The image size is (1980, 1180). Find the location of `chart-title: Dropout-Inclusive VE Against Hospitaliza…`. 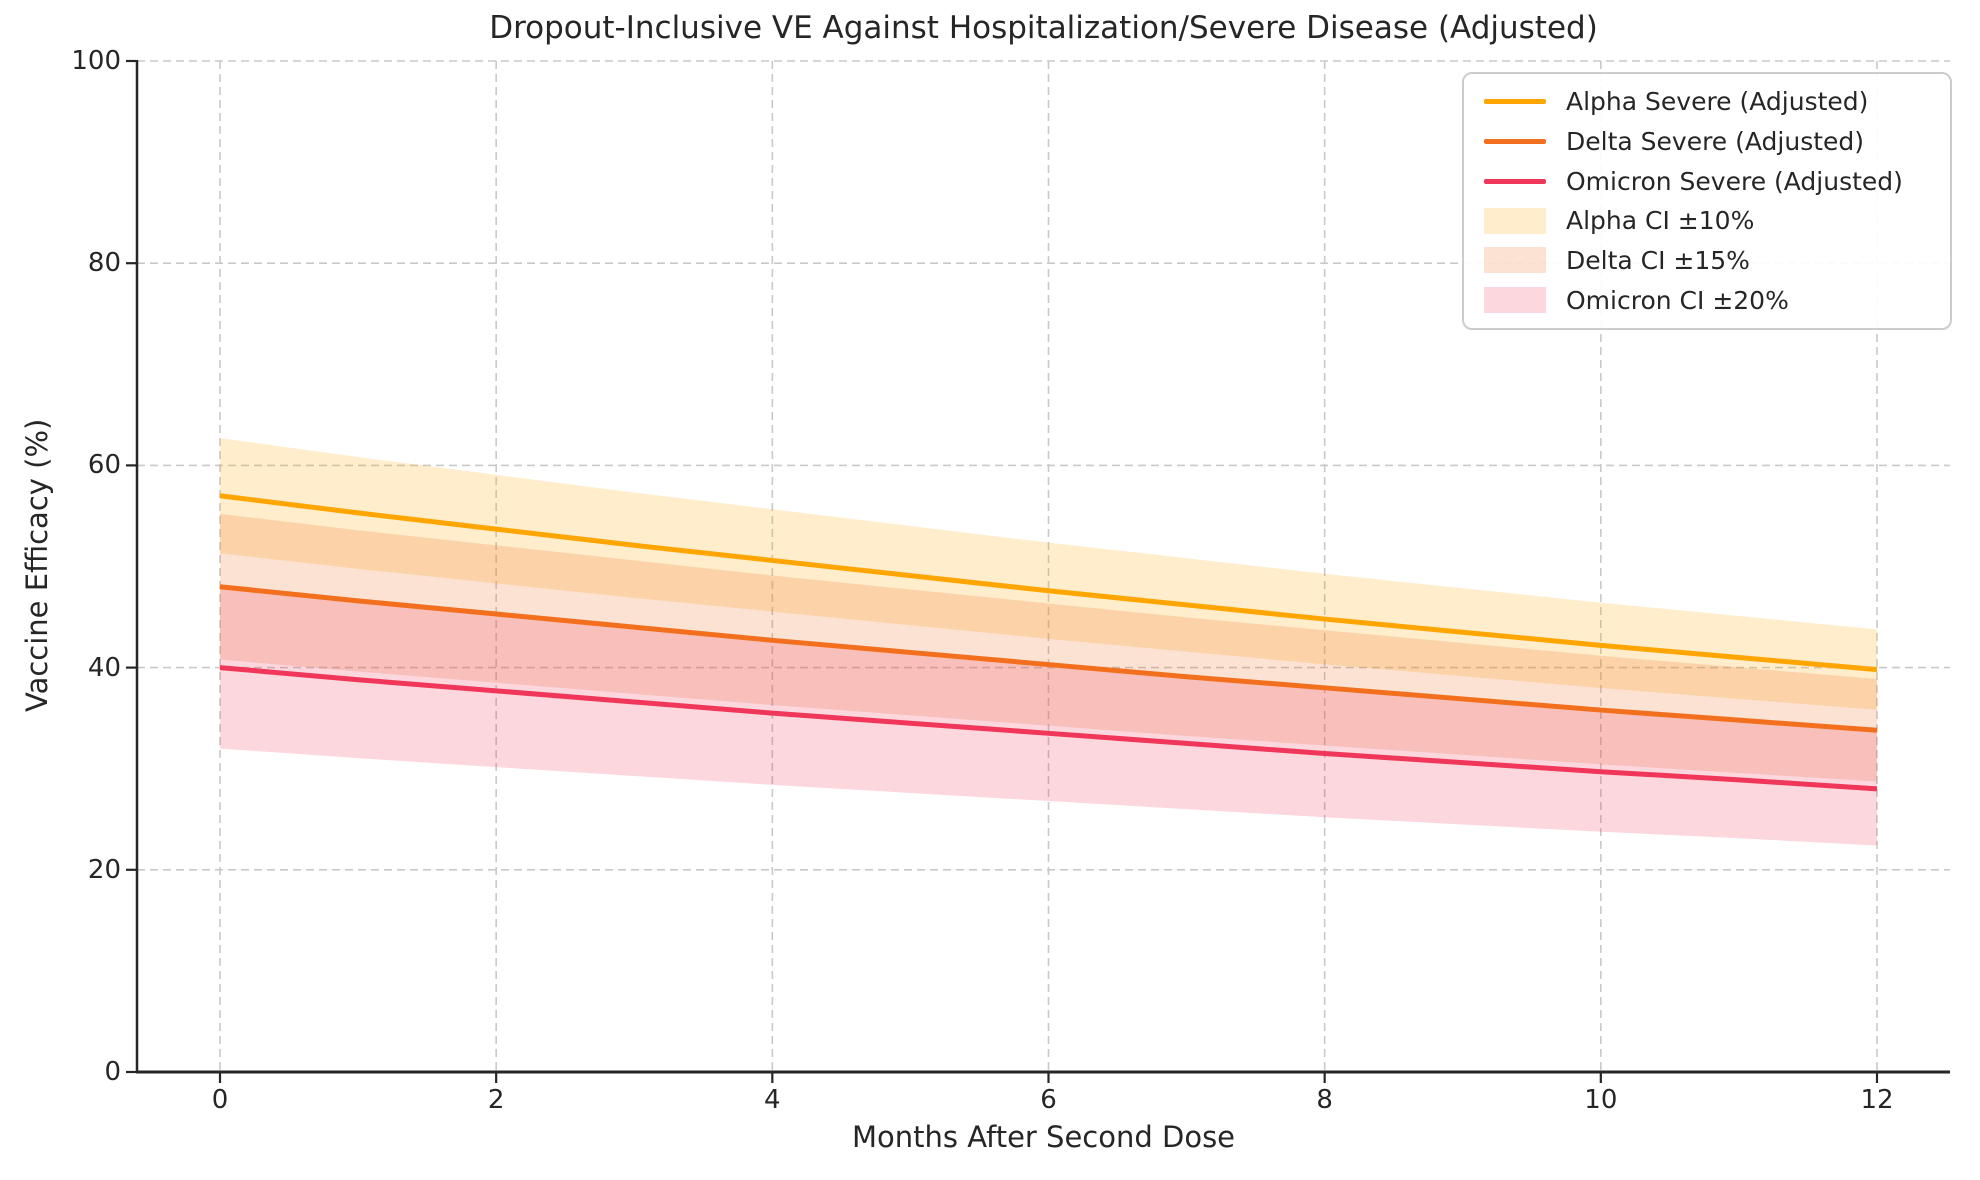

chart-title: Dropout-Inclusive VE Against Hospitaliza… is located at coordinates (1043, 28).